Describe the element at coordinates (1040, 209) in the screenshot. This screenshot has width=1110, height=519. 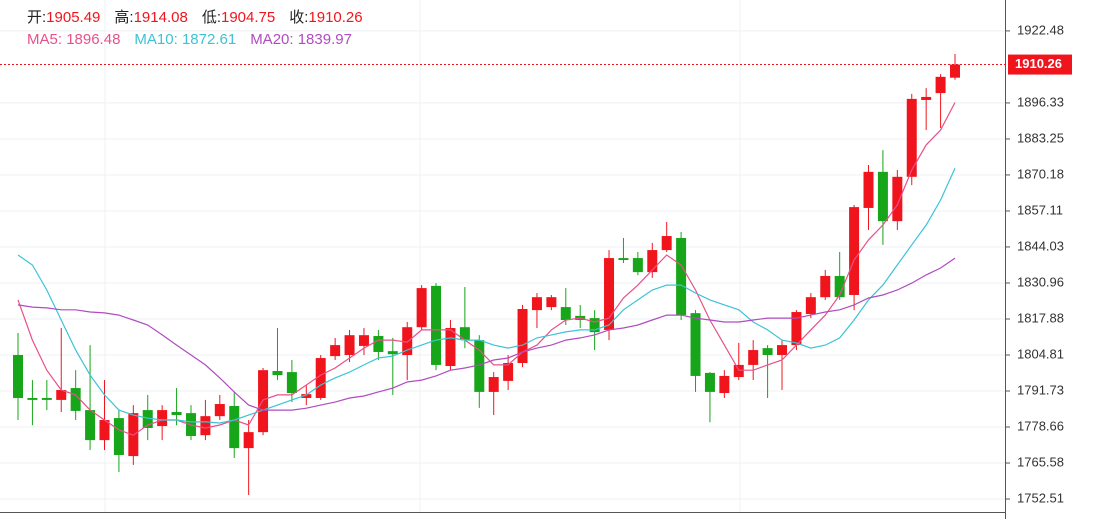
I see `y-tick-label: 1857.11` at that location.